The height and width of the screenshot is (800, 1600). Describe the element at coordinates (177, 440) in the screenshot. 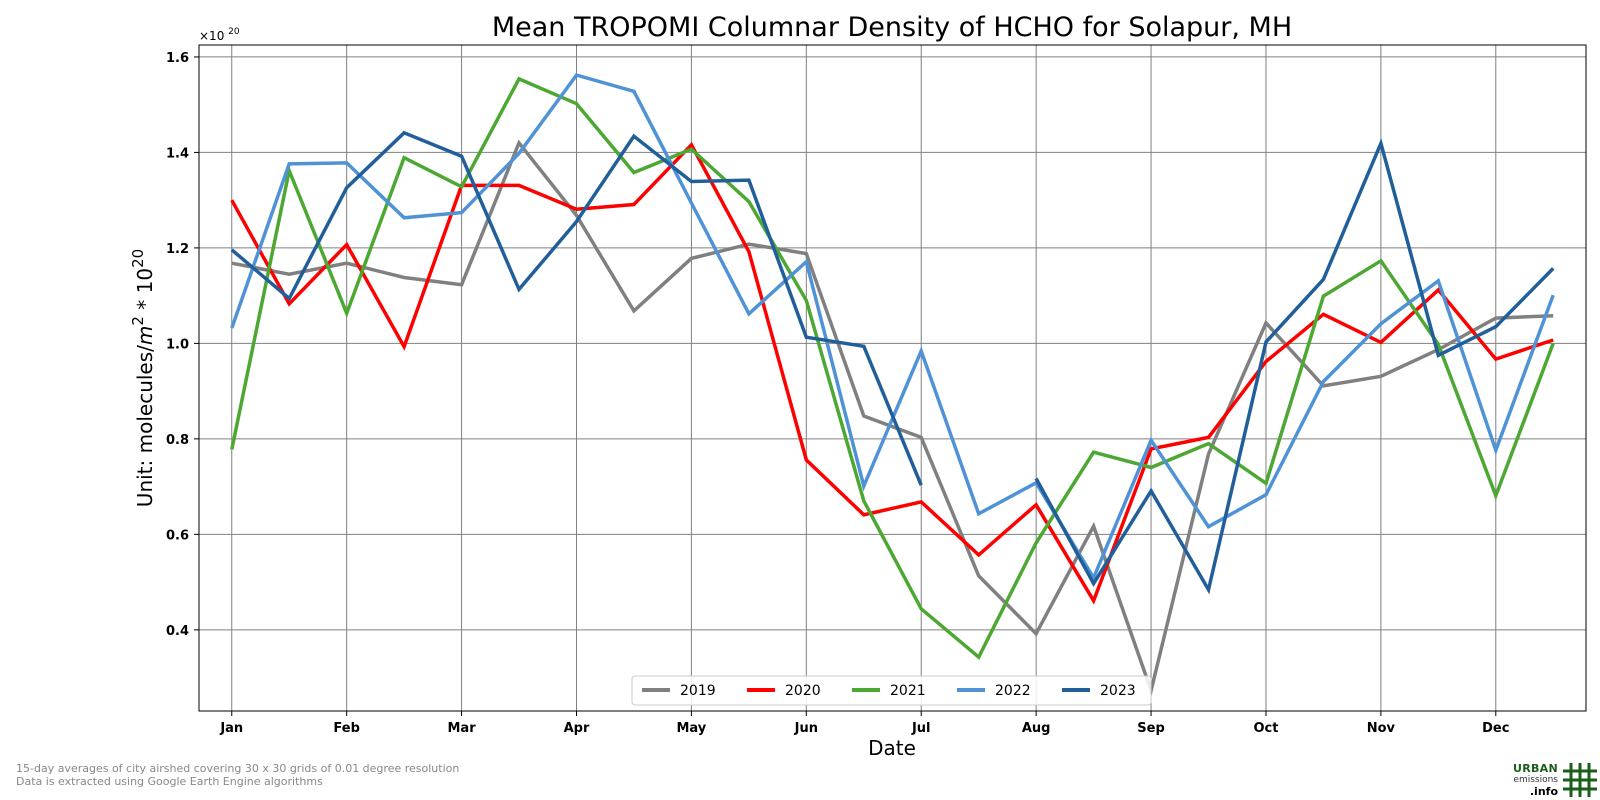

I see `y-tick-label: 0.8` at that location.